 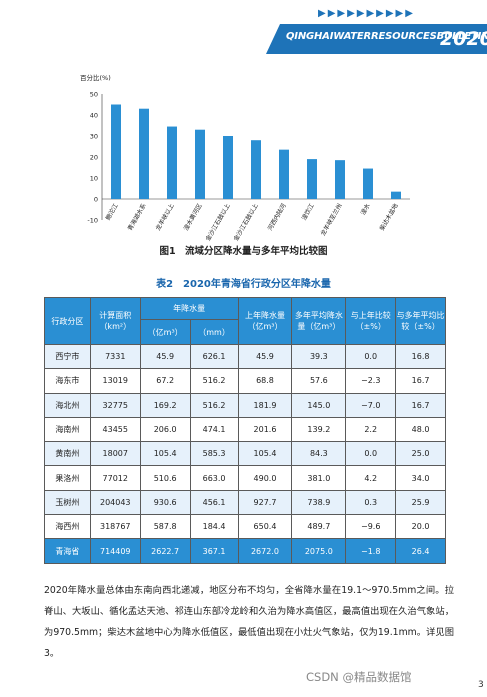 I want to click on table-cell: 48.0, so click(x=420, y=429).